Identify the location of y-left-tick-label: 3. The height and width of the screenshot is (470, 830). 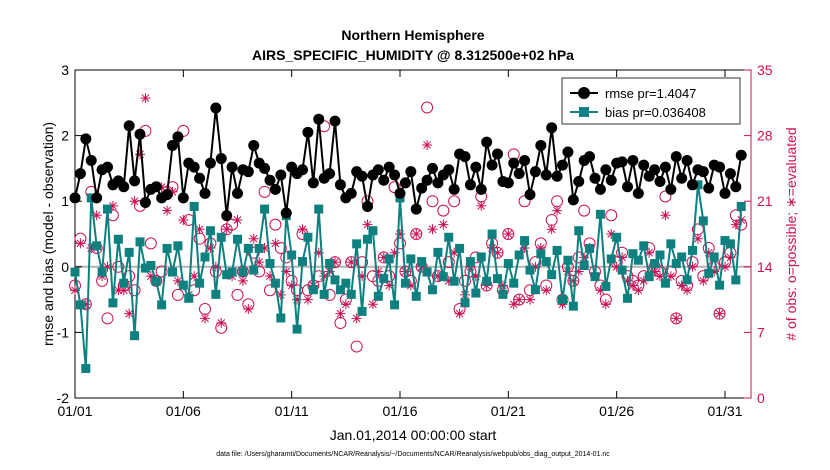
(65, 70).